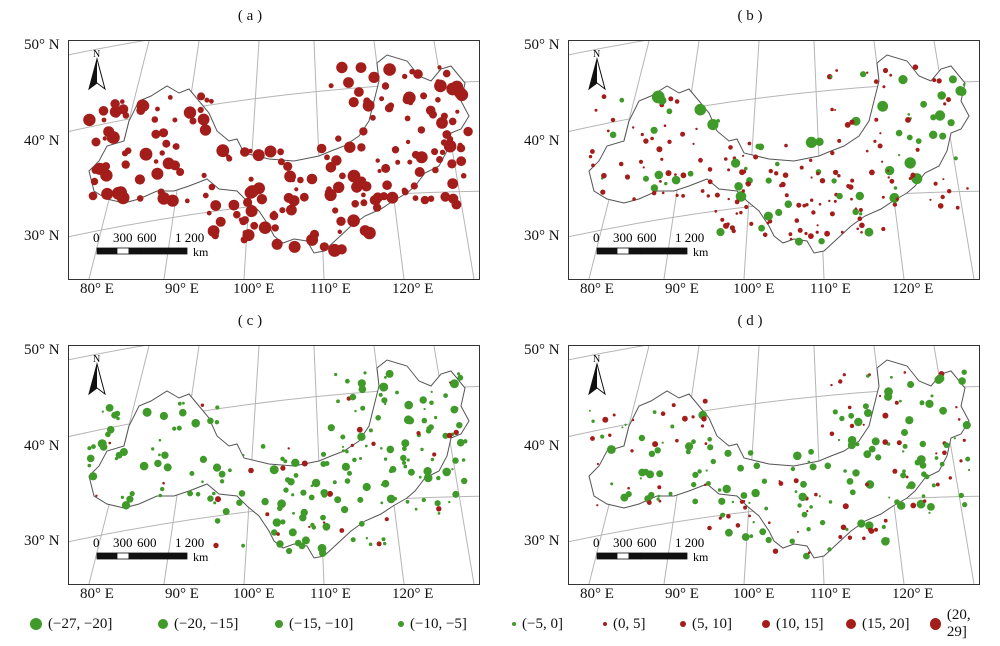 This screenshot has width=1000, height=646. Describe the element at coordinates (206, 623) in the screenshot. I see `legend-label: (−20, −15]` at that location.